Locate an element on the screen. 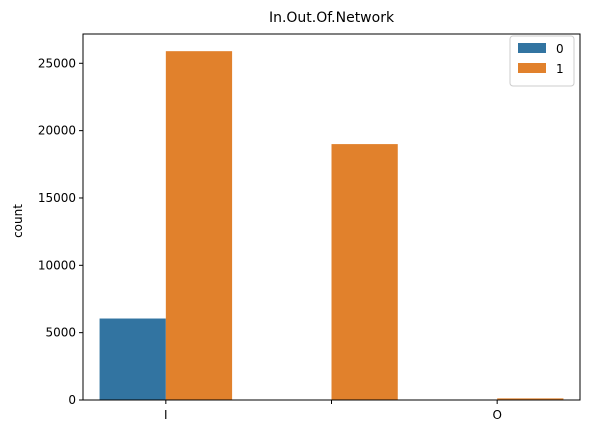 Image resolution: width=589 pixels, height=433 pixels. y-tick-label: 25000 is located at coordinates (57, 63).